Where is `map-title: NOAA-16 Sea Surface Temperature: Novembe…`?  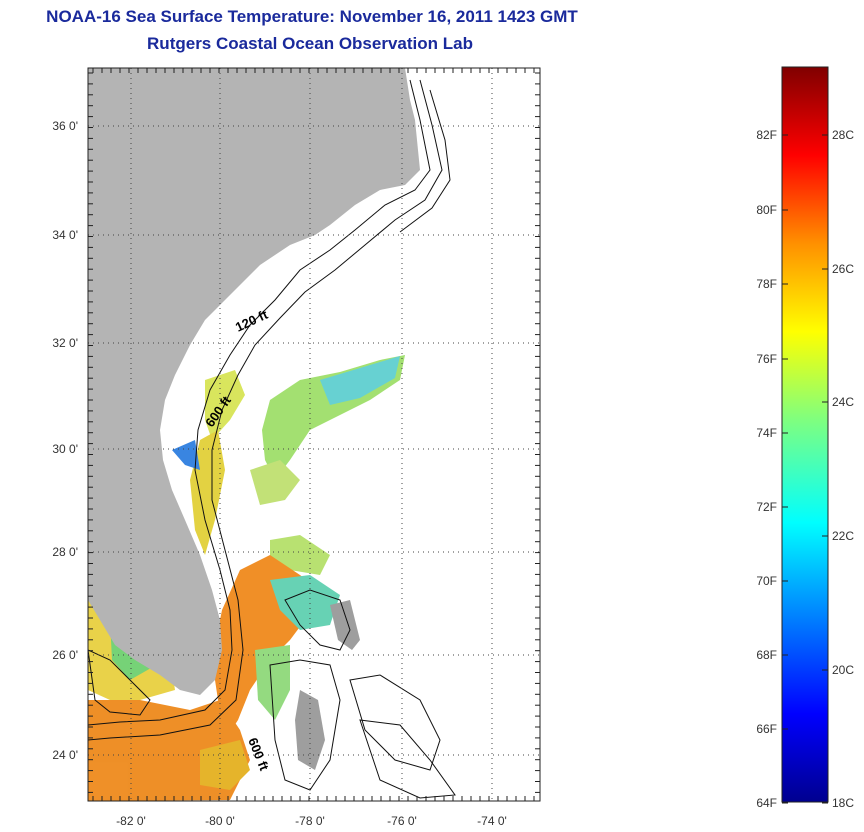 map-title: NOAA-16 Sea Surface Temperature: Novembe… is located at coordinates (312, 16).